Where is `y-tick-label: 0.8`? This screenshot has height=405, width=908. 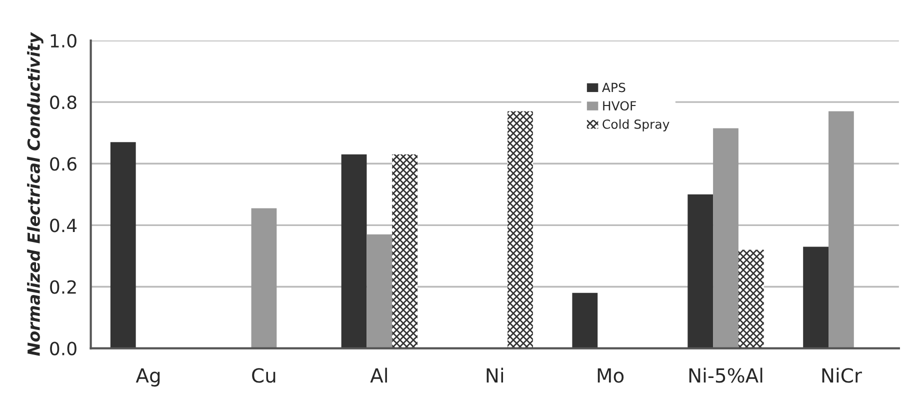 y-tick-label: 0.8 is located at coordinates (63, 103).